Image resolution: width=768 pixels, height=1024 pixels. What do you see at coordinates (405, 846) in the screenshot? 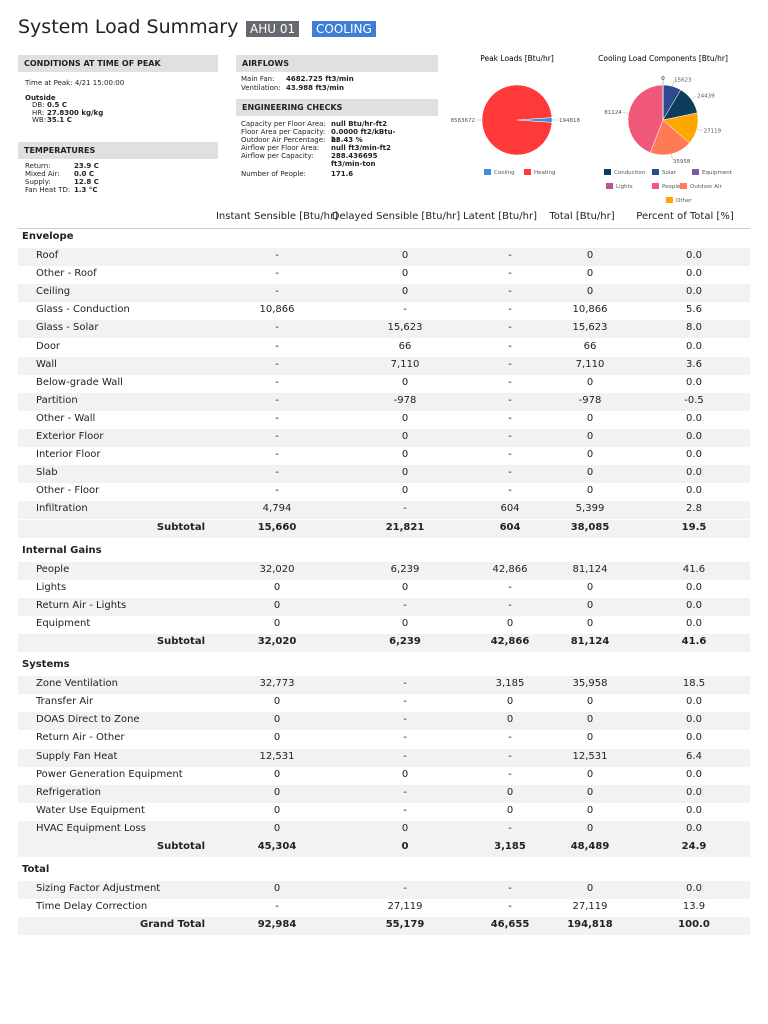
I see `subtotal-cell: 0` at bounding box center [405, 846].